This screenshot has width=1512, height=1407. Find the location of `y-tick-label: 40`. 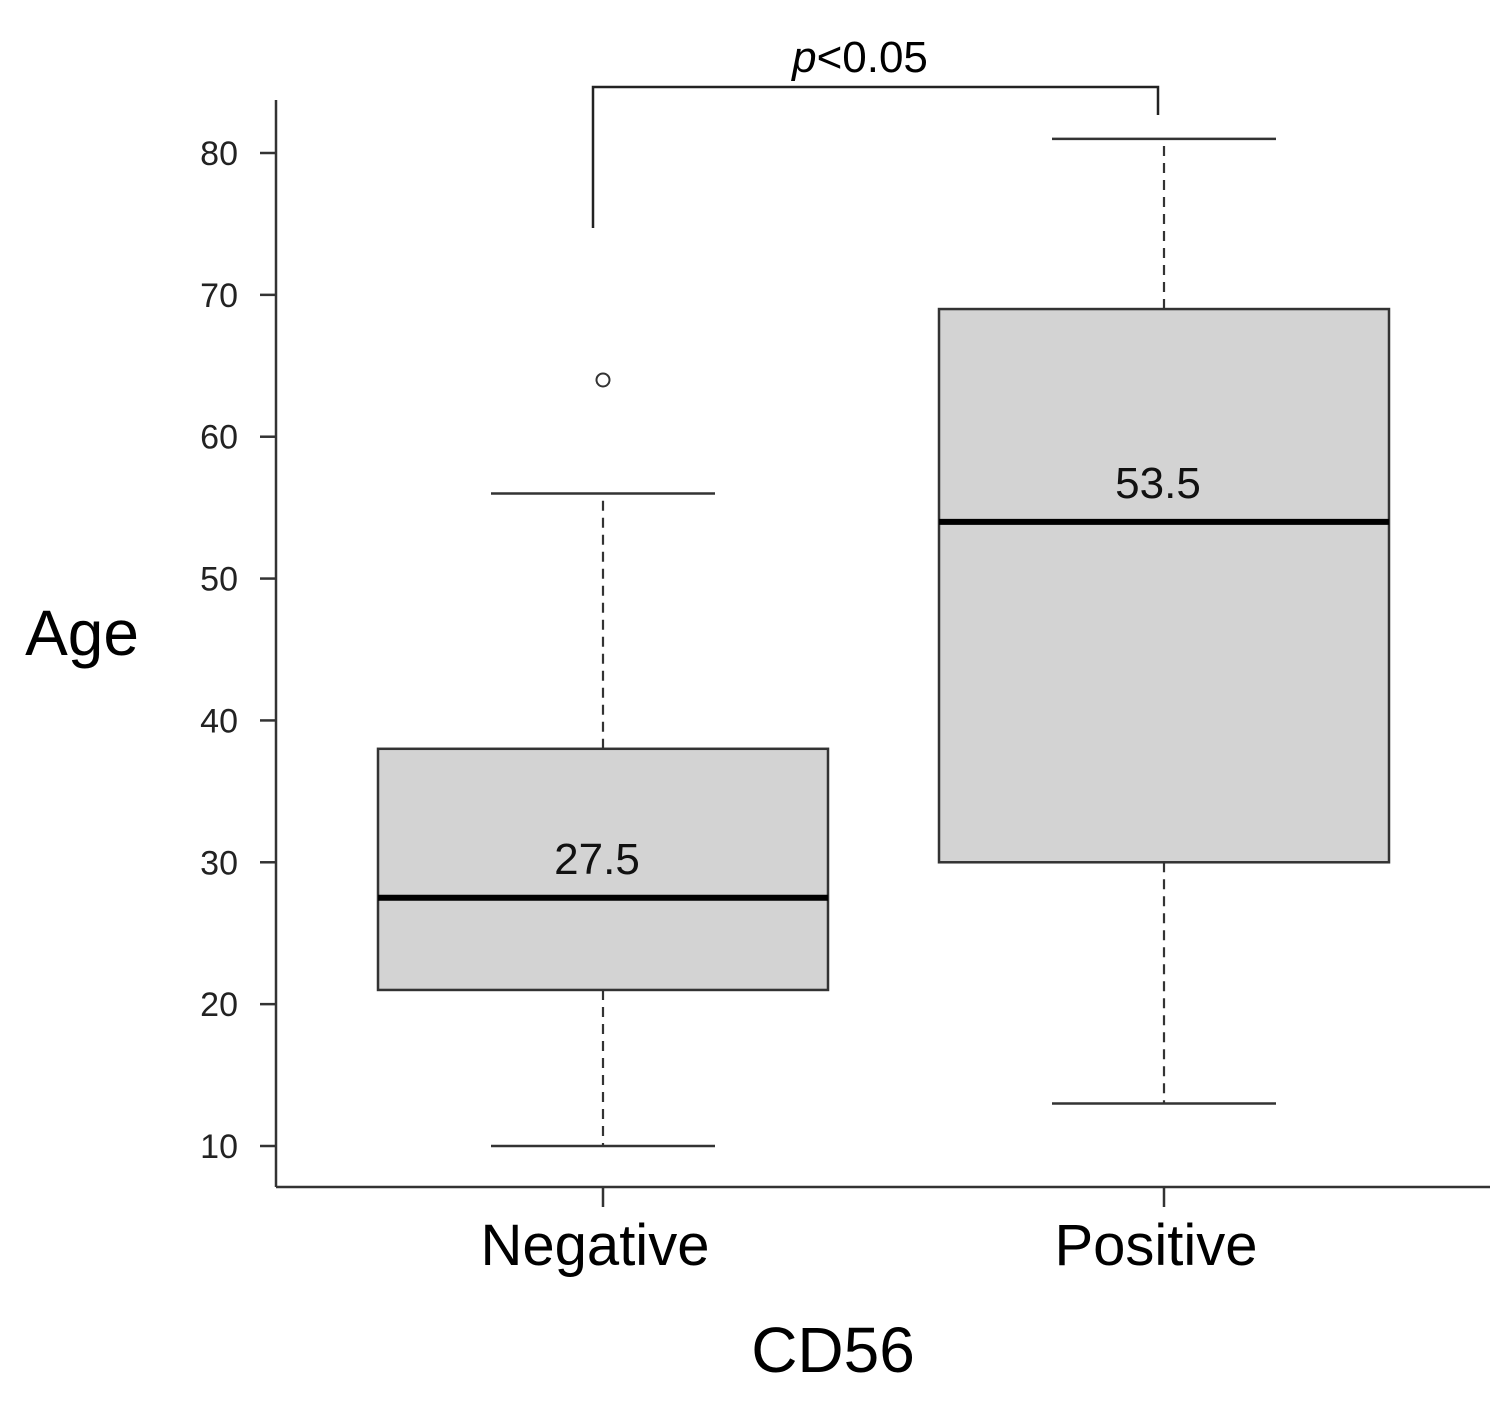

y-tick-label: 40 is located at coordinates (219, 721).